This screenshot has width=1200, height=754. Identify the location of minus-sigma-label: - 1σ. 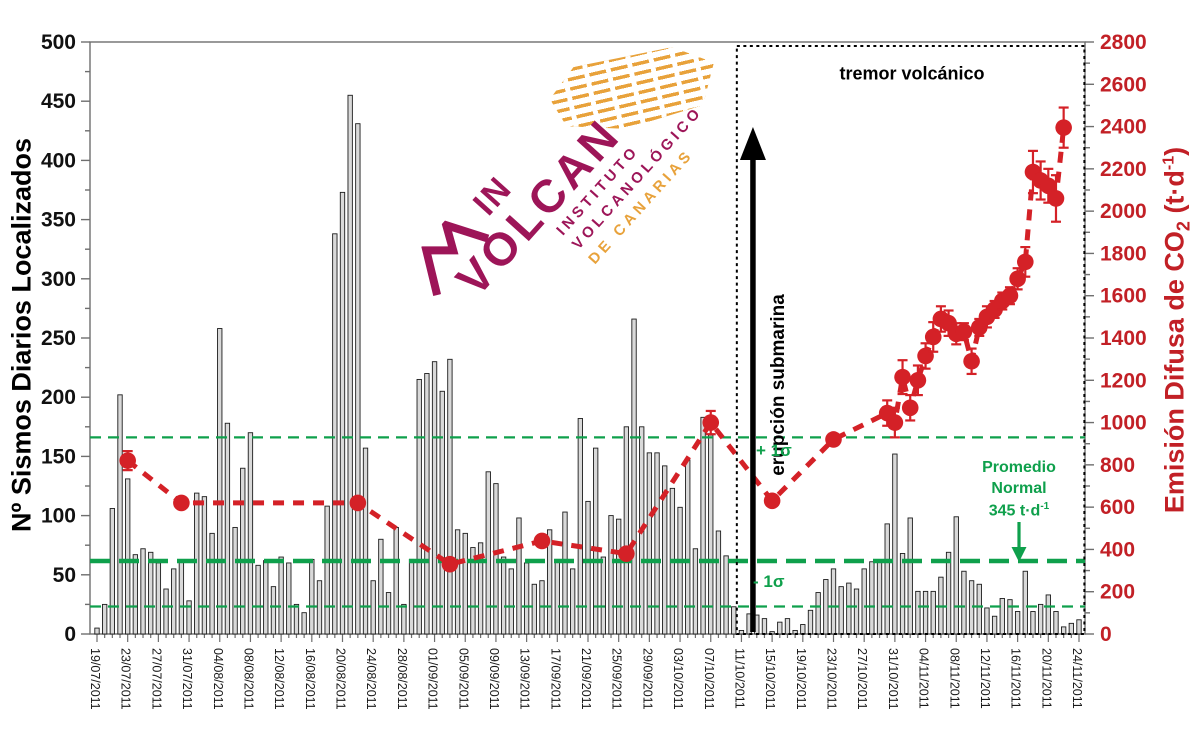
(769, 581).